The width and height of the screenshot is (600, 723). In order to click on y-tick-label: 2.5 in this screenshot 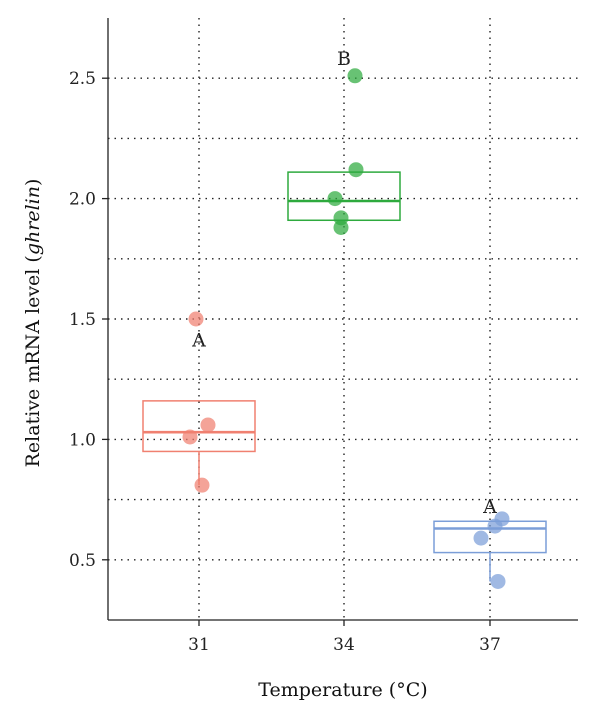, I will do `click(82, 79)`.